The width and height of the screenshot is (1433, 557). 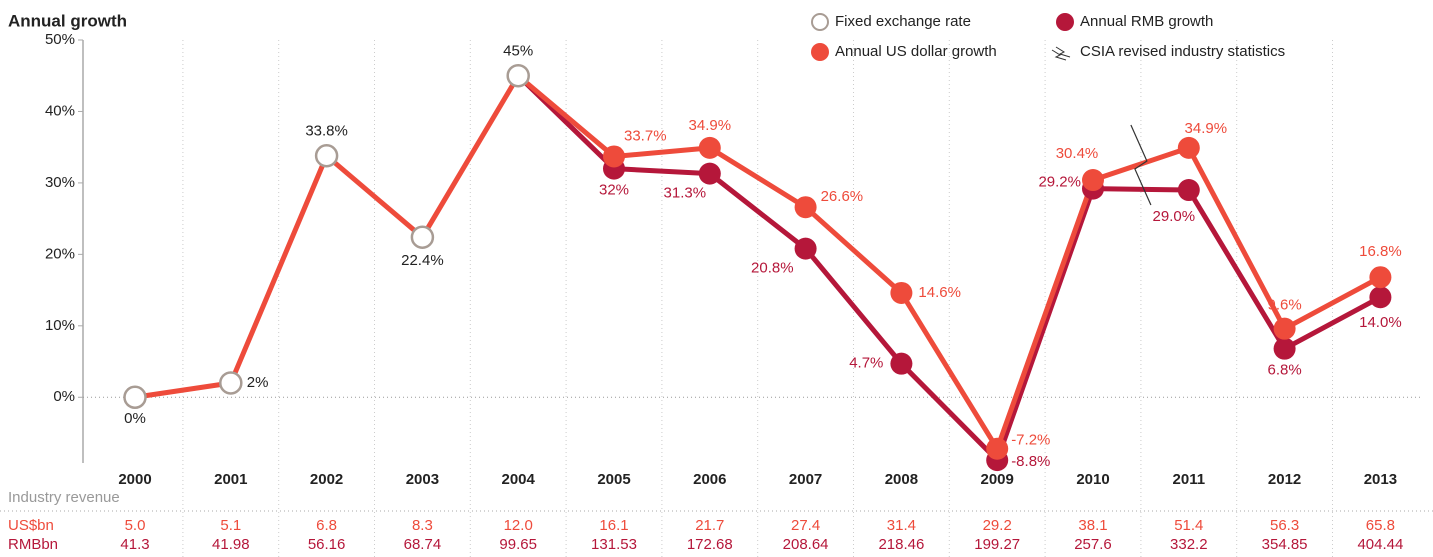 I want to click on cell: 12.0, so click(x=518, y=525).